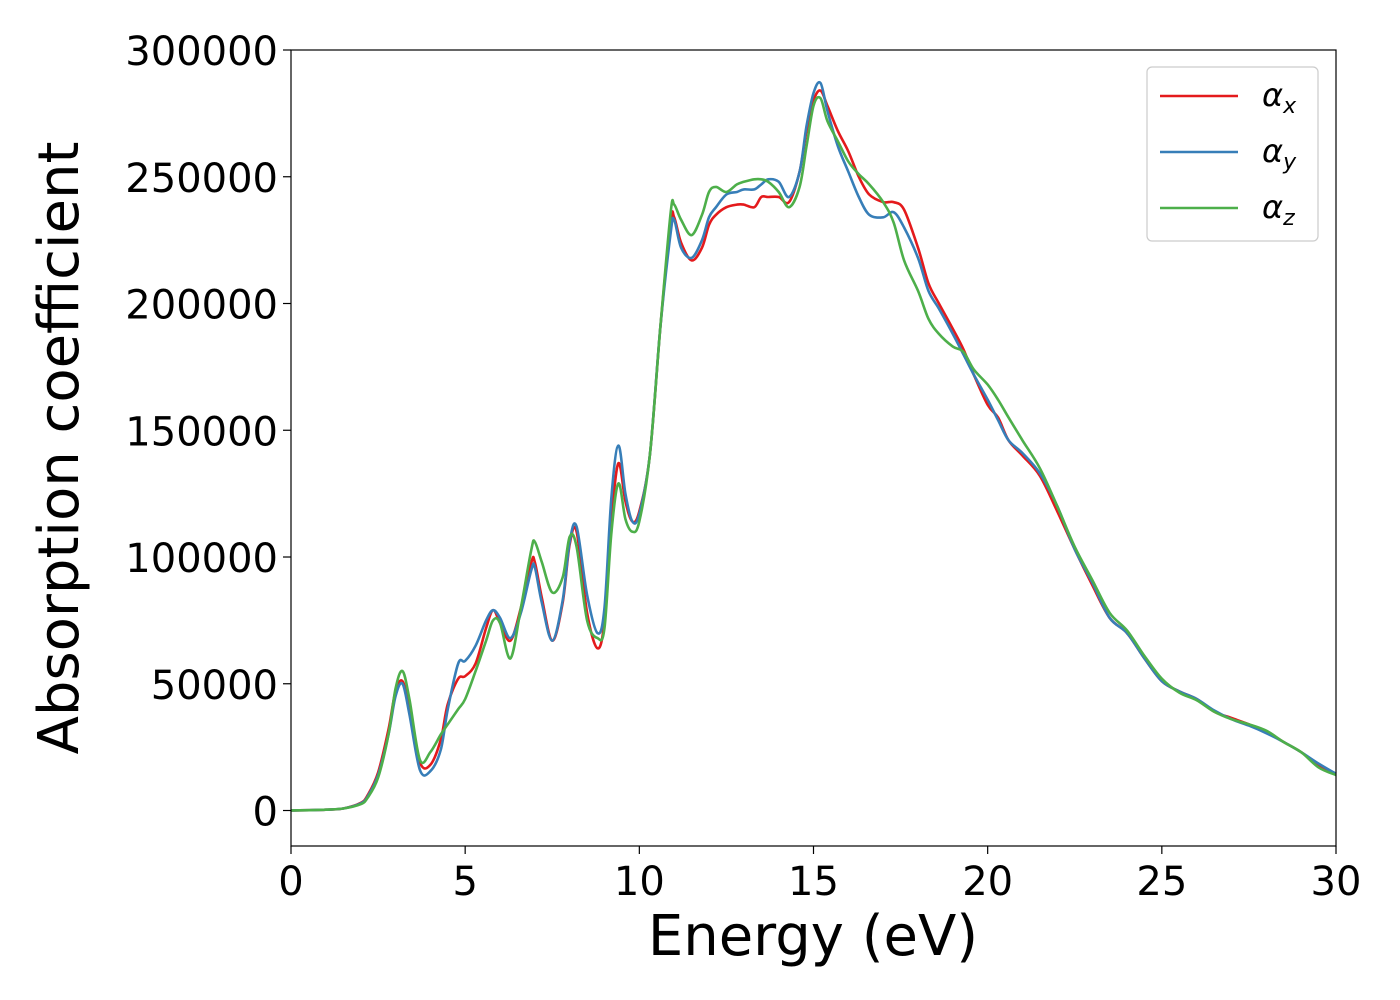  I want to click on y-tick-label: 250000, so click(201, 179).